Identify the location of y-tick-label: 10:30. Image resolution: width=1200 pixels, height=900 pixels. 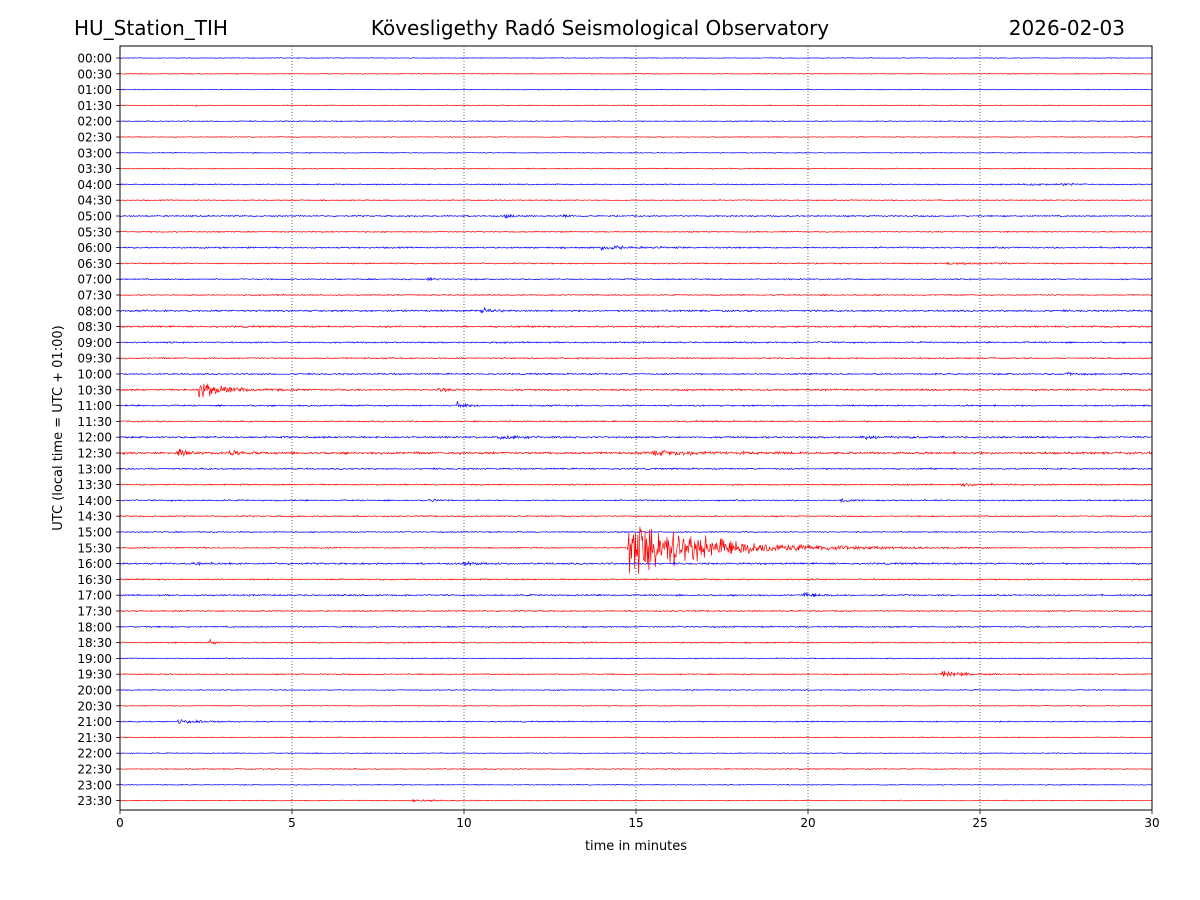
(94, 390).